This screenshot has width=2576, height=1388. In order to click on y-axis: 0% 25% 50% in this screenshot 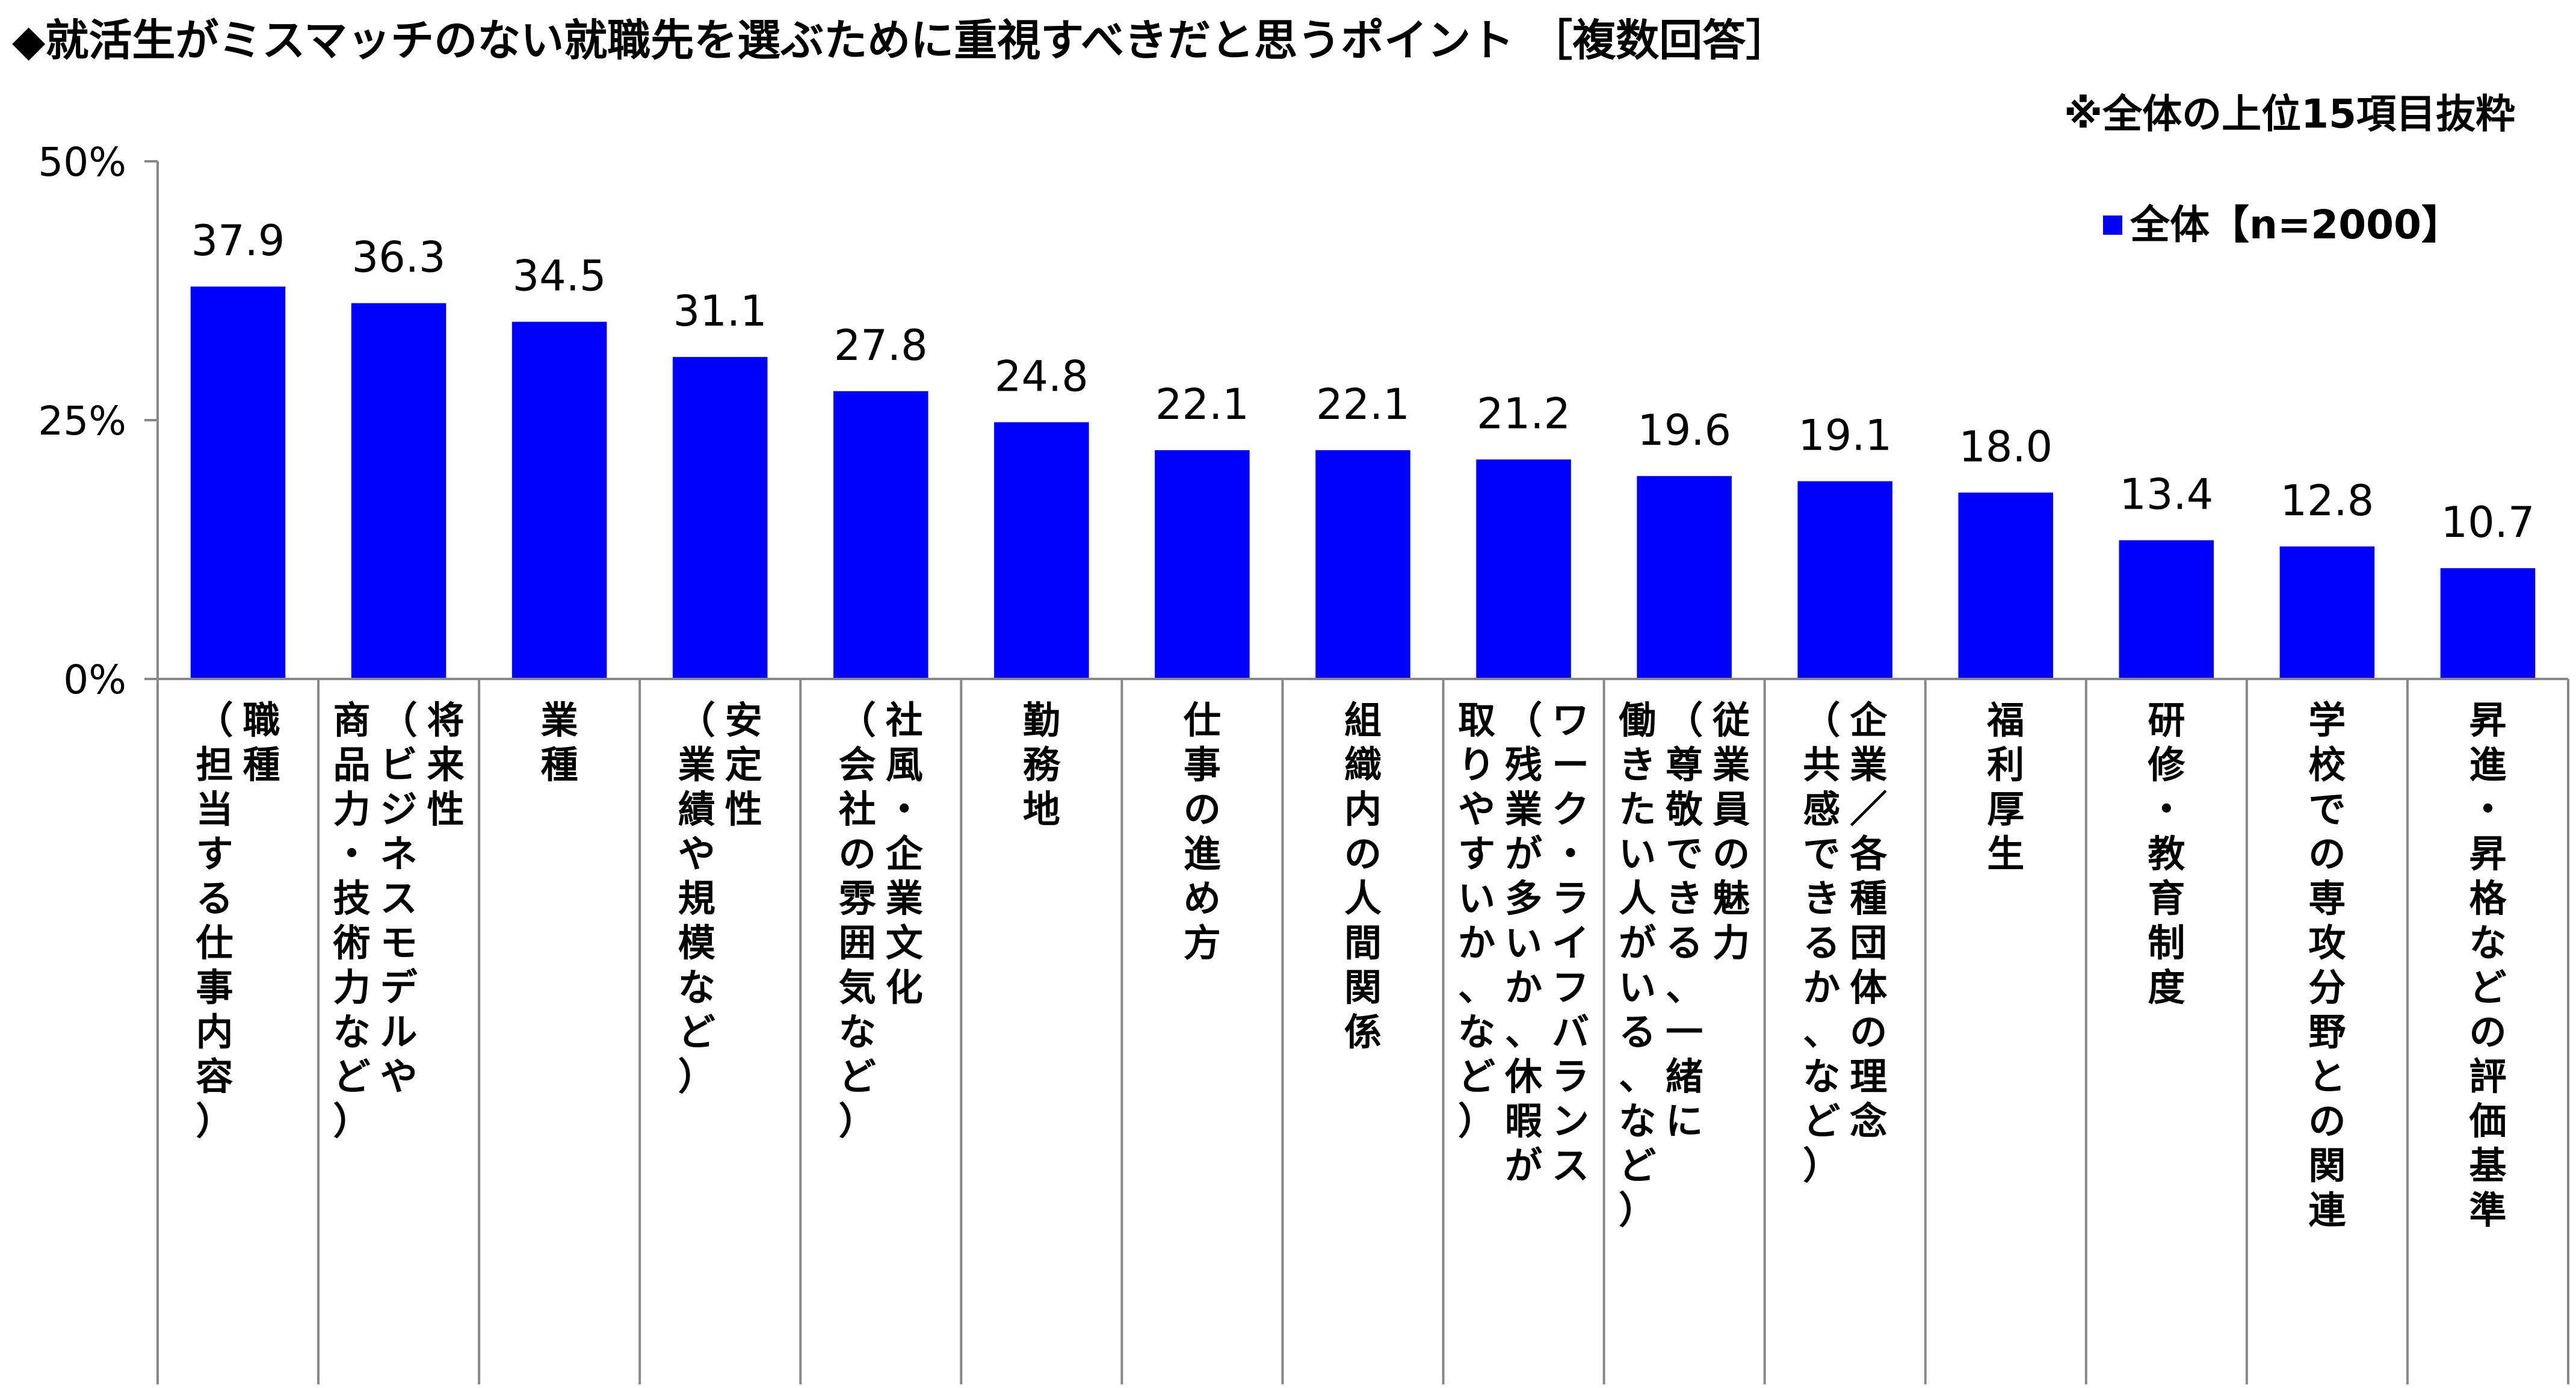, I will do `click(98, 421)`.